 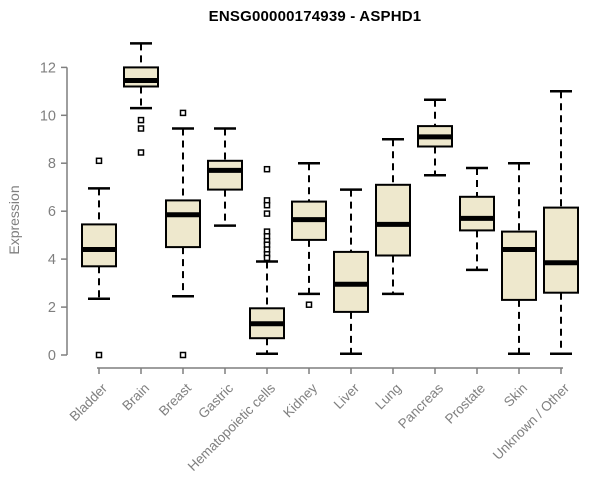 I want to click on box-brain, so click(x=141, y=77).